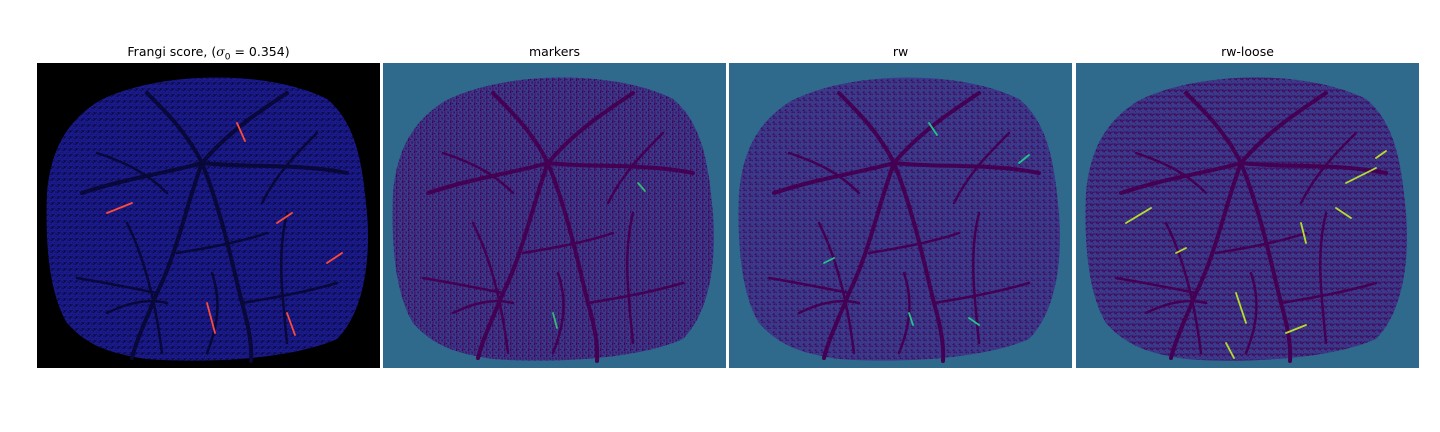  Describe the element at coordinates (900, 51) in the screenshot. I see `rw-title: rw` at that location.